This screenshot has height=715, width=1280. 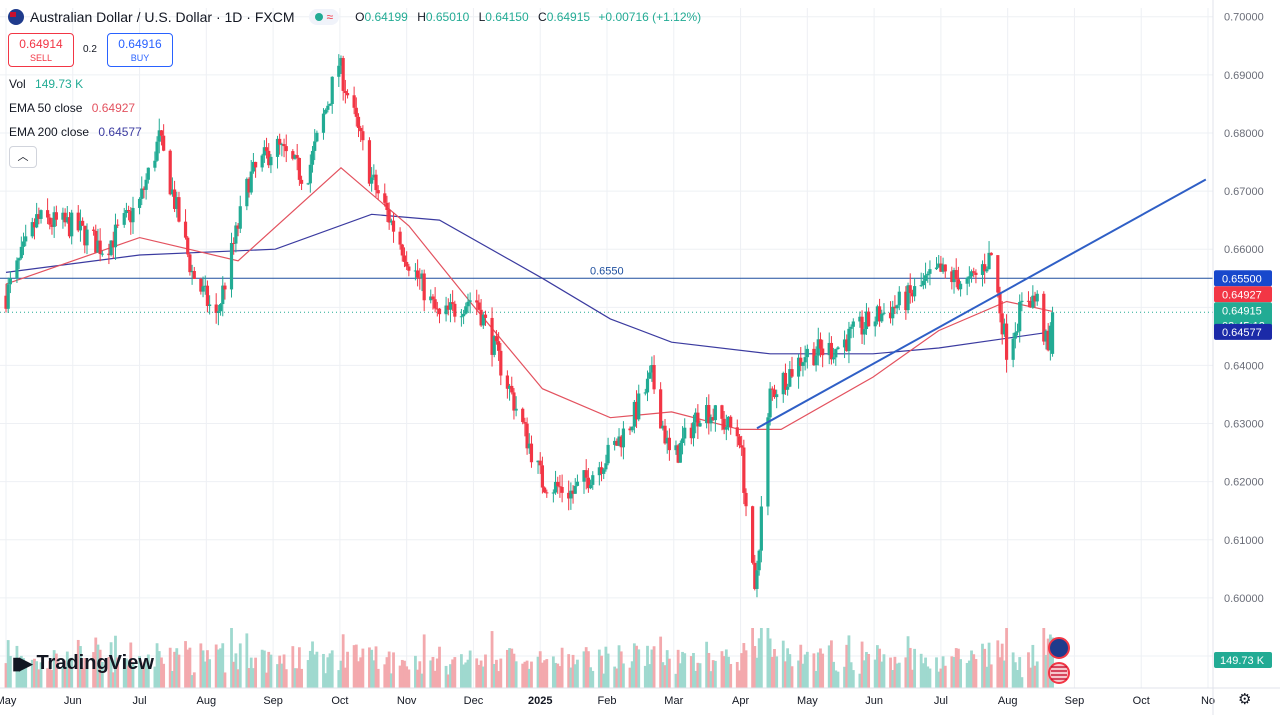 What do you see at coordinates (46, 84) in the screenshot?
I see `volume-legend: Vol 149.73 K` at bounding box center [46, 84].